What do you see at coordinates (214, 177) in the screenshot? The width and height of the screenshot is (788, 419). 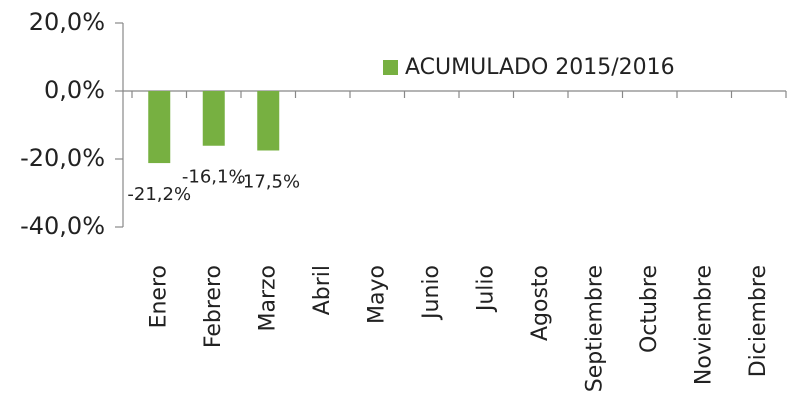 I see `value-label: -16,1%` at bounding box center [214, 177].